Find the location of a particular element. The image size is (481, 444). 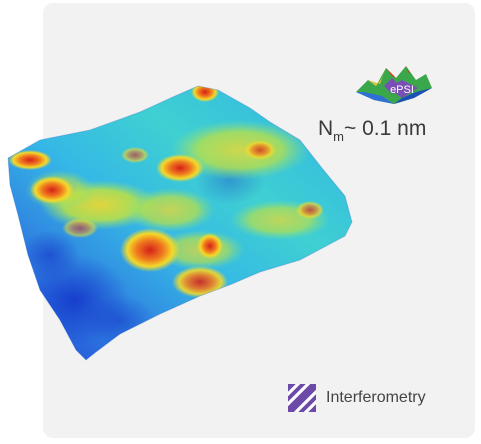

epsi-logo: ePSI is located at coordinates (394, 85).